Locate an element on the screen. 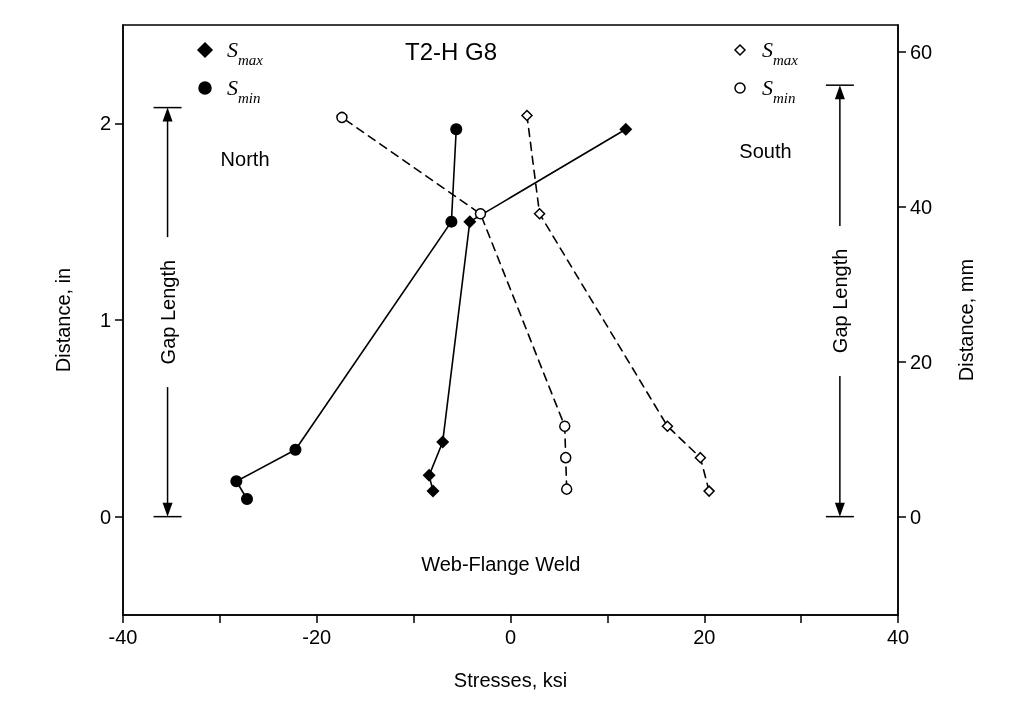 The image size is (1013, 725). y-axis-title: Distance, in is located at coordinates (63, 320).